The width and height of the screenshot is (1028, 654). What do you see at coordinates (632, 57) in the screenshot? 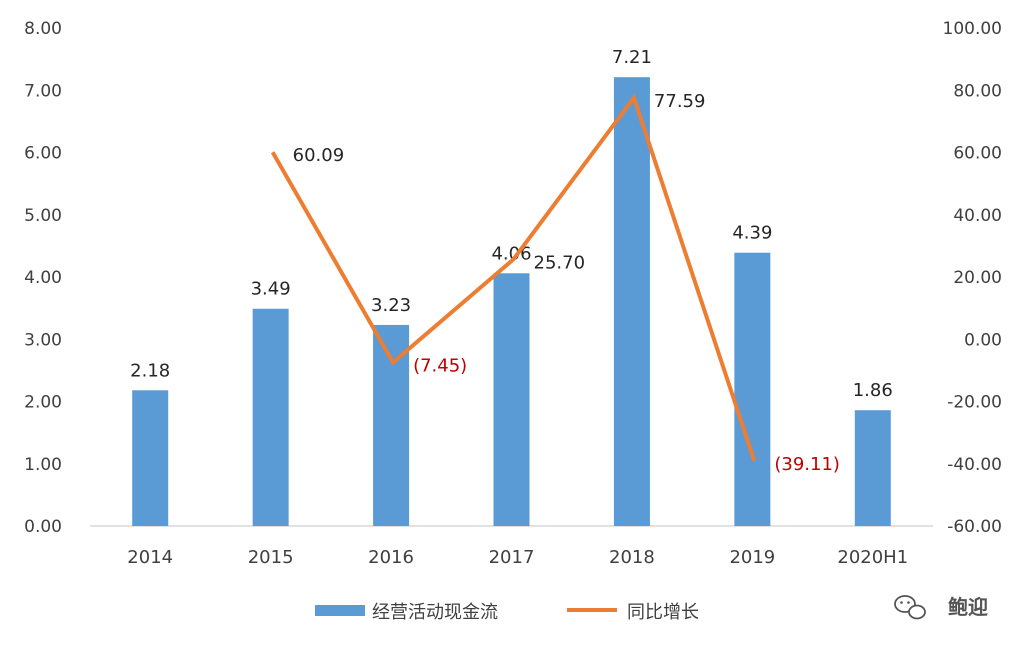
I see `bar-data-label: 7.21` at bounding box center [632, 57].